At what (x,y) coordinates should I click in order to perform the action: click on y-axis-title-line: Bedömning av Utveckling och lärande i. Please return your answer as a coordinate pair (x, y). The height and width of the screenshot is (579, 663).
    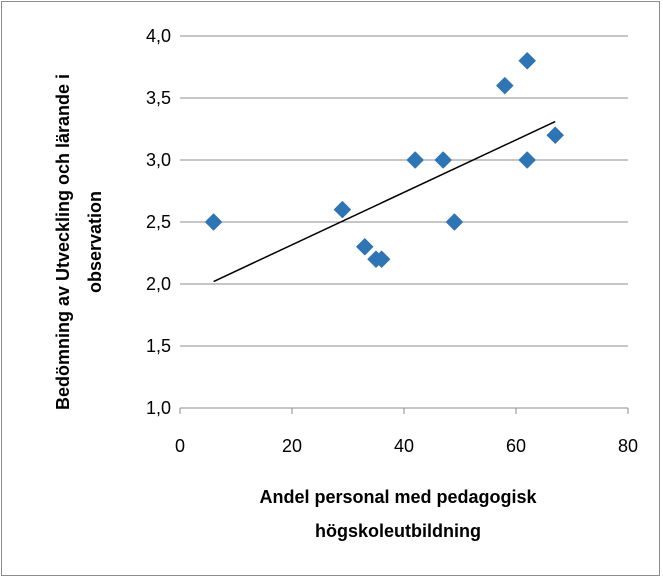
    Looking at the image, I should click on (63, 242).